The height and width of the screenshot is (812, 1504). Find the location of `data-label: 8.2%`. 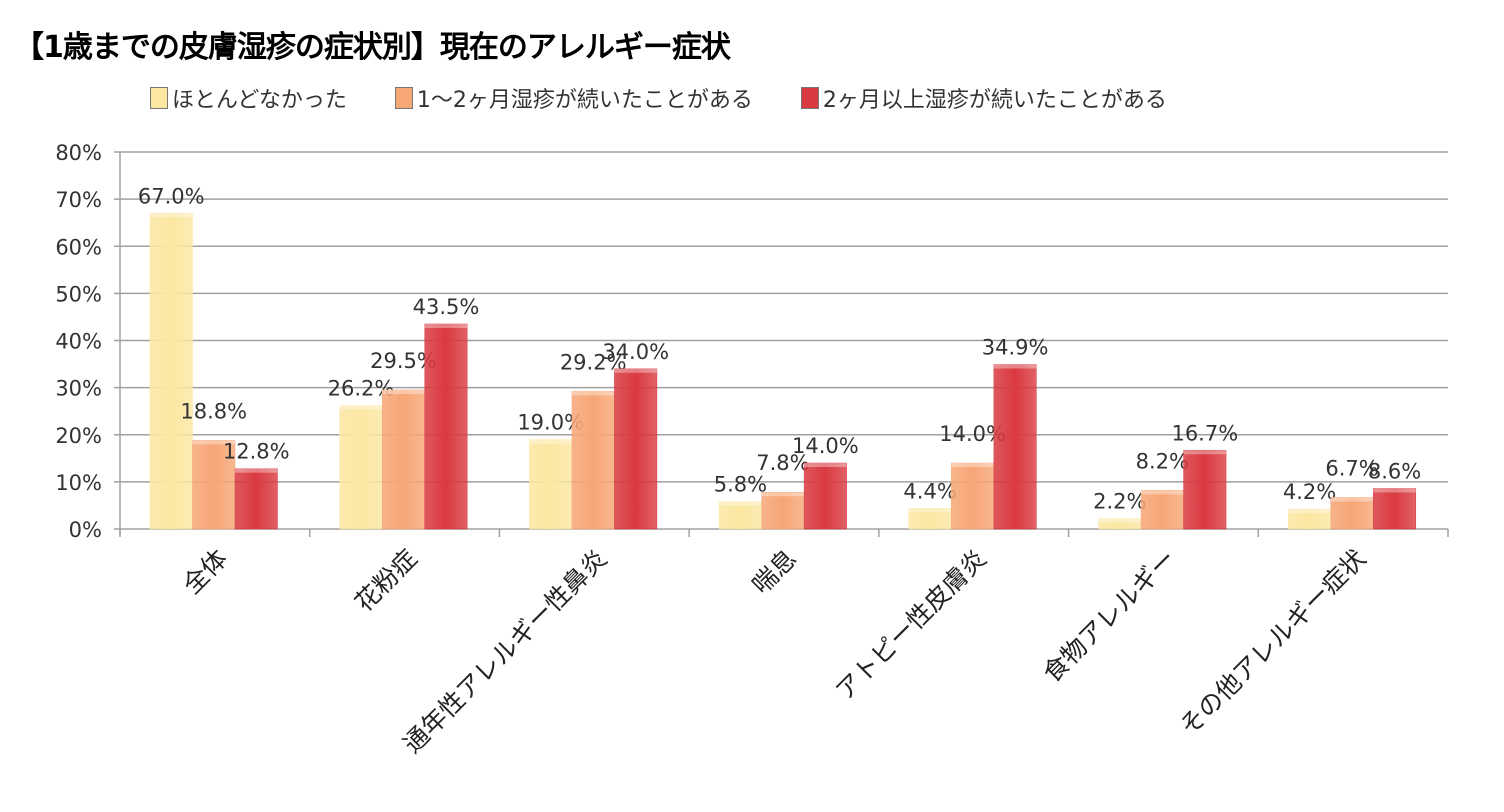

data-label: 8.2% is located at coordinates (1162, 461).